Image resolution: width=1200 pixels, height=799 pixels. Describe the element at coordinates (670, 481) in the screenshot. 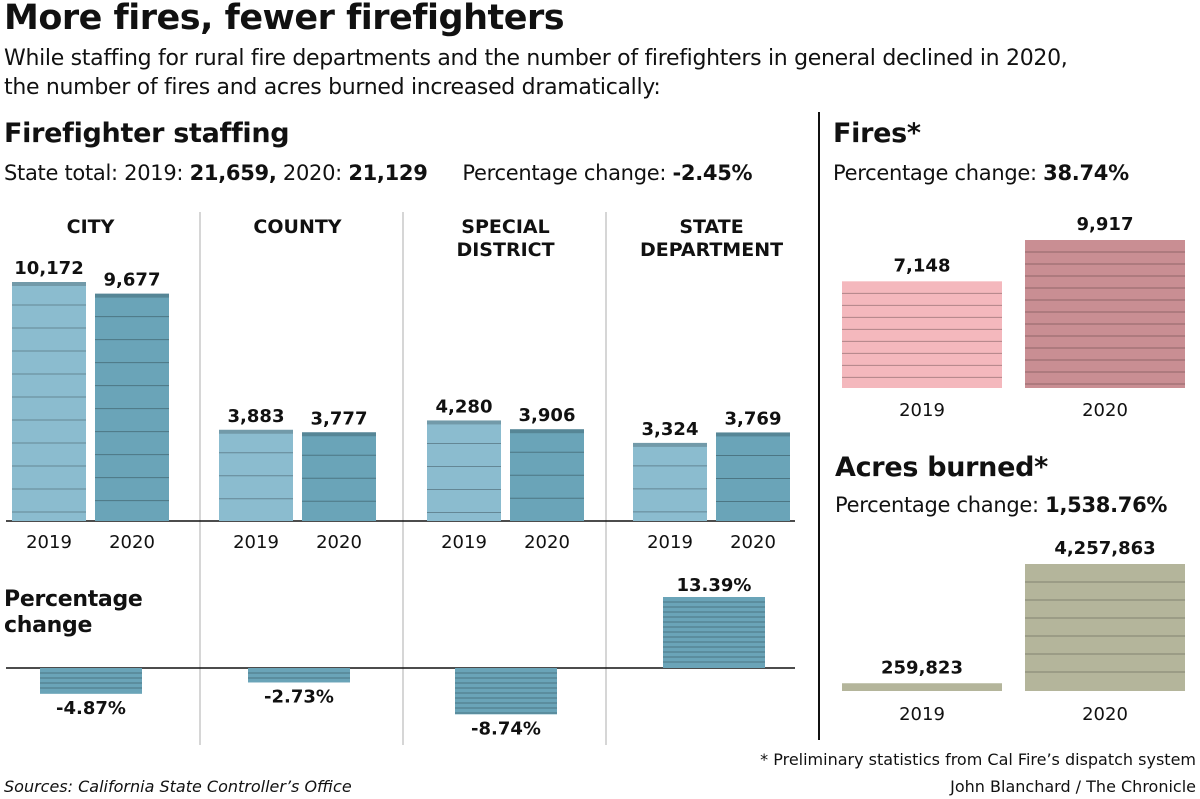

I see `staffing-bar-state-department-2019` at that location.